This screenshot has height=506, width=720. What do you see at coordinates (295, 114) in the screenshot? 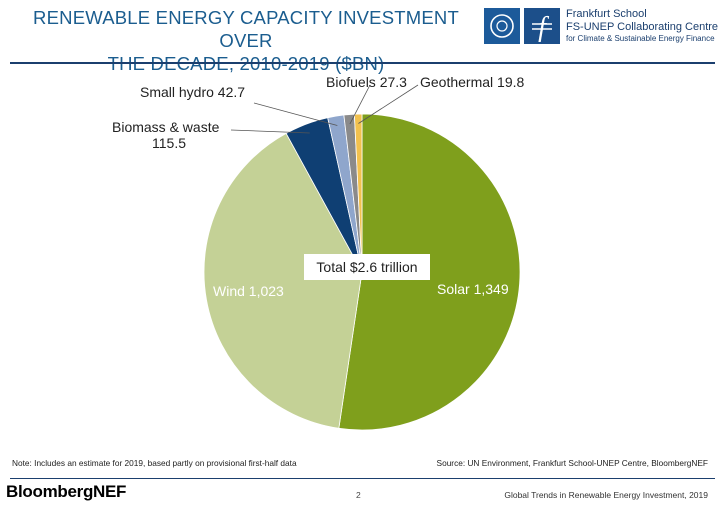
I see `small-hydro-leader-line` at bounding box center [295, 114].